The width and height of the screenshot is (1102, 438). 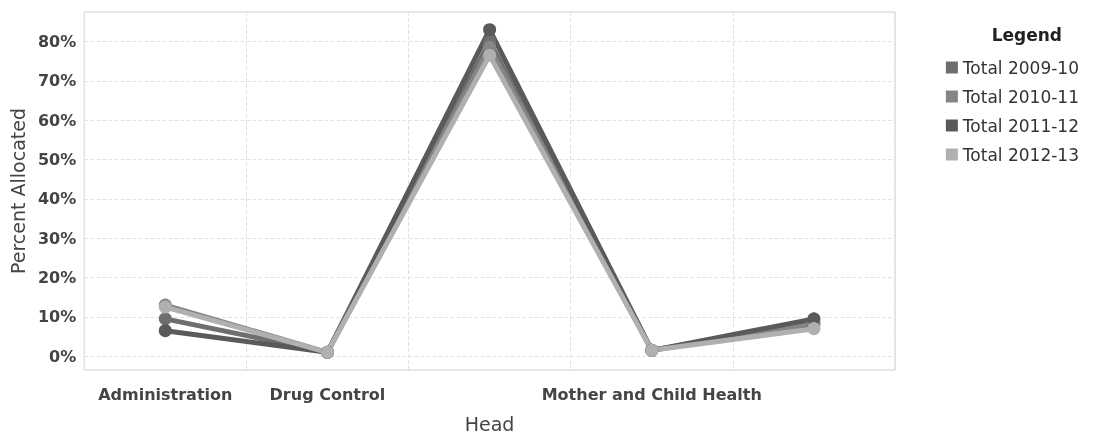 I want to click on y-tick-label: 0%, so click(x=63, y=356).